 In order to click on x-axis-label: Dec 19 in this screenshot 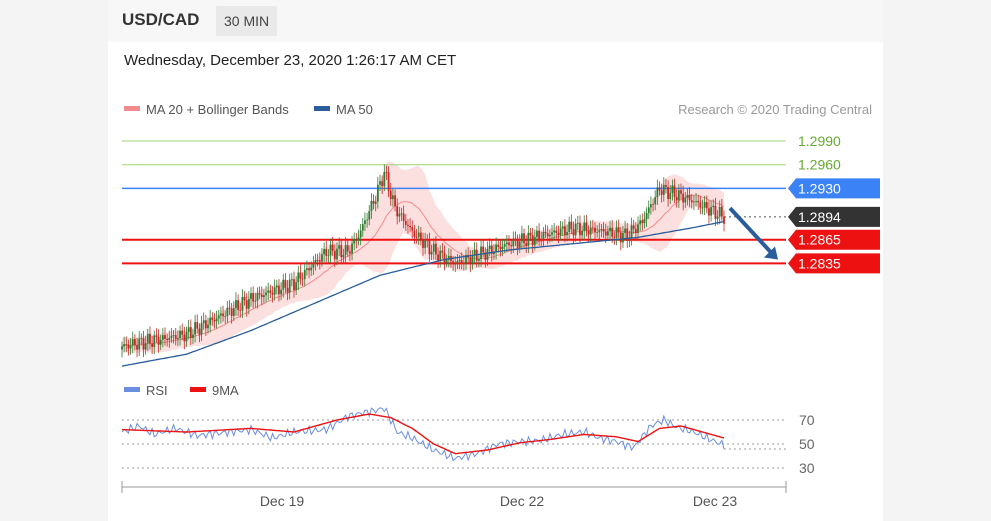, I will do `click(282, 501)`.